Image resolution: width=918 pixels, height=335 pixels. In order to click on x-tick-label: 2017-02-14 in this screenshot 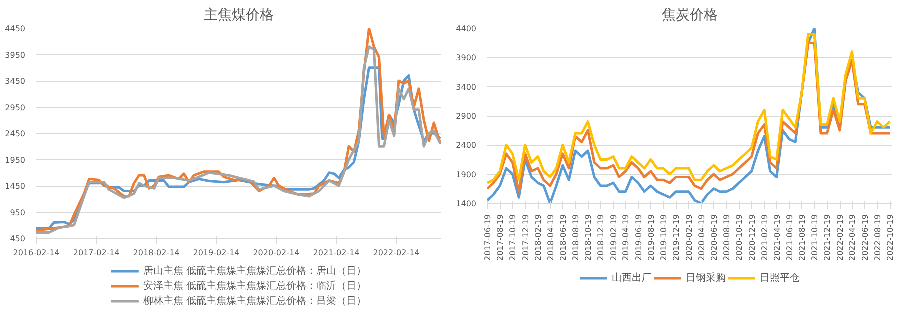, I will do `click(96, 253)`.